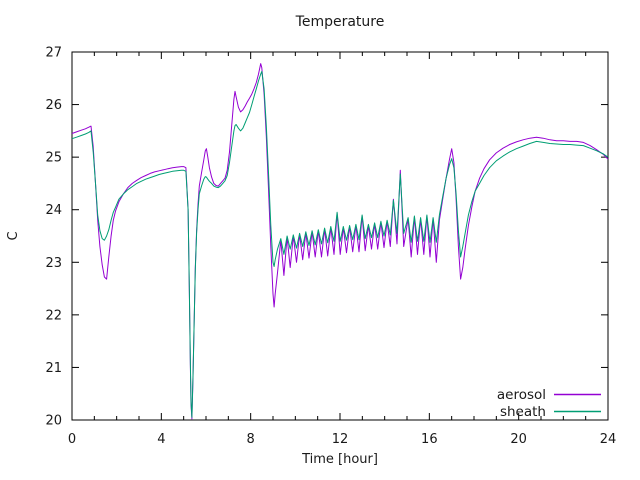 Image resolution: width=640 pixels, height=480 pixels. I want to click on x-tick-label: 8, so click(251, 439).